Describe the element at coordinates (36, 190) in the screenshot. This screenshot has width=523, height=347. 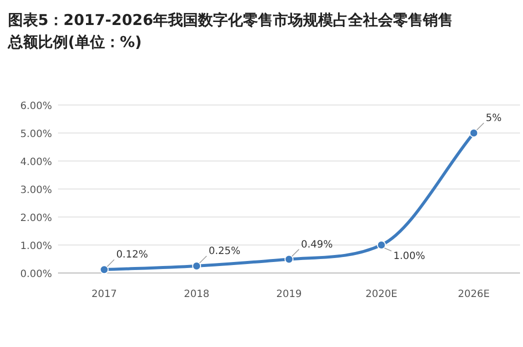
I see `y-tick-label: 3.00%` at that location.